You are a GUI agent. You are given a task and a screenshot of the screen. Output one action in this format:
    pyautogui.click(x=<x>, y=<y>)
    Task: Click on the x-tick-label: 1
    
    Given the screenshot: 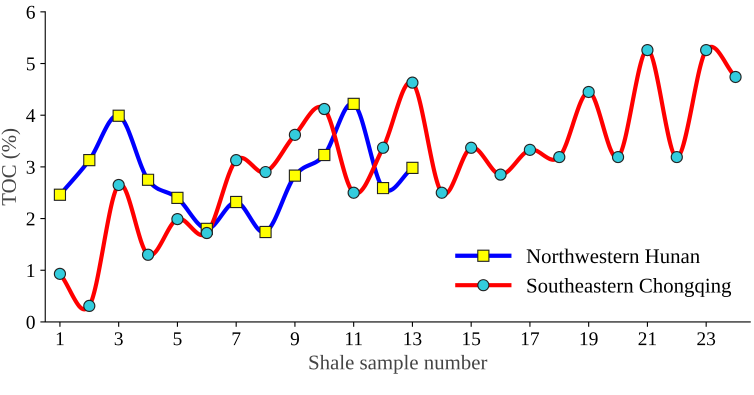 What is the action you would take?
    pyautogui.click(x=60, y=339)
    